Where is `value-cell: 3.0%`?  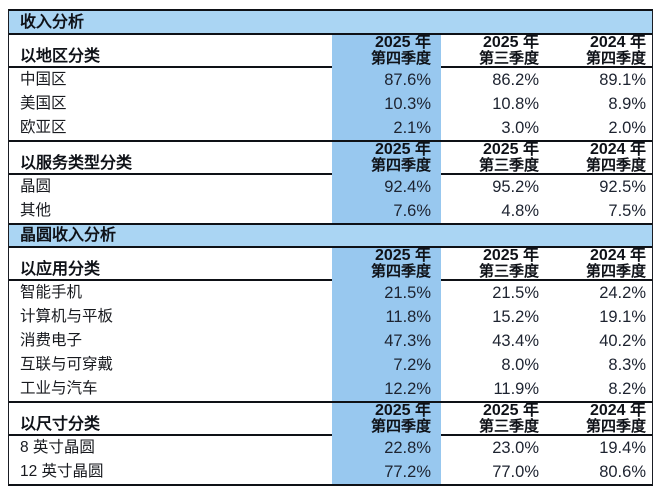 value-cell: 3.0% is located at coordinates (520, 128).